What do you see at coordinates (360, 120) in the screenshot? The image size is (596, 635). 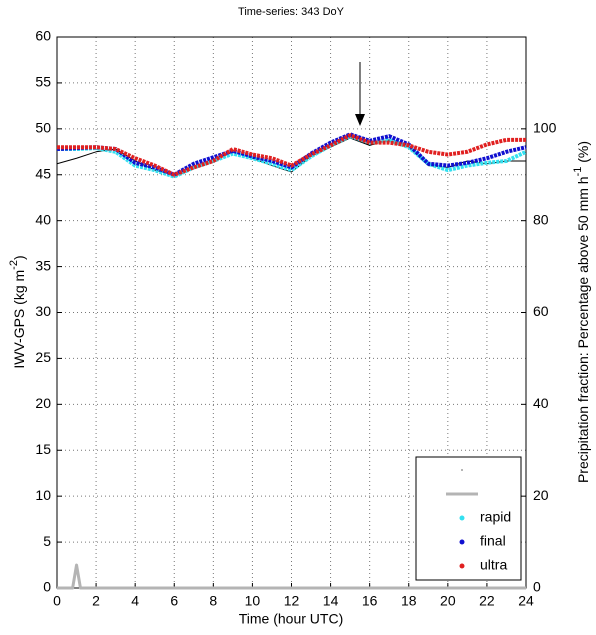 I see `annotation-arrowhead` at bounding box center [360, 120].